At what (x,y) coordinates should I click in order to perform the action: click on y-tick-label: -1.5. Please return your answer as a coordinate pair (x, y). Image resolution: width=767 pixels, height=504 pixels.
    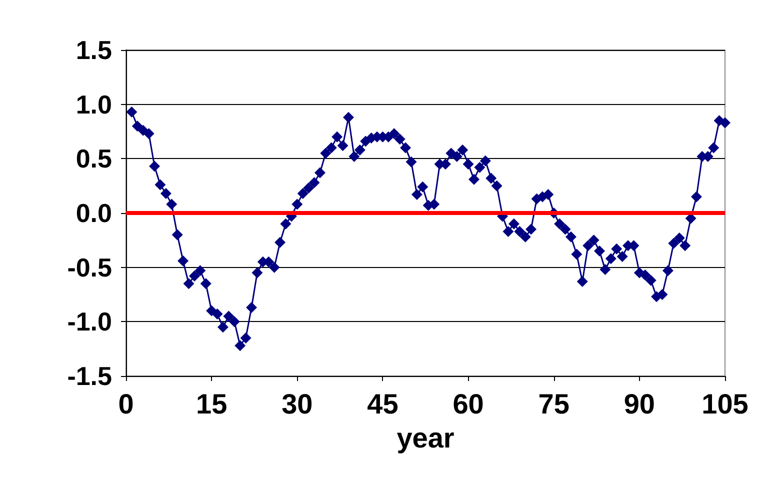
    Looking at the image, I should click on (89, 376).